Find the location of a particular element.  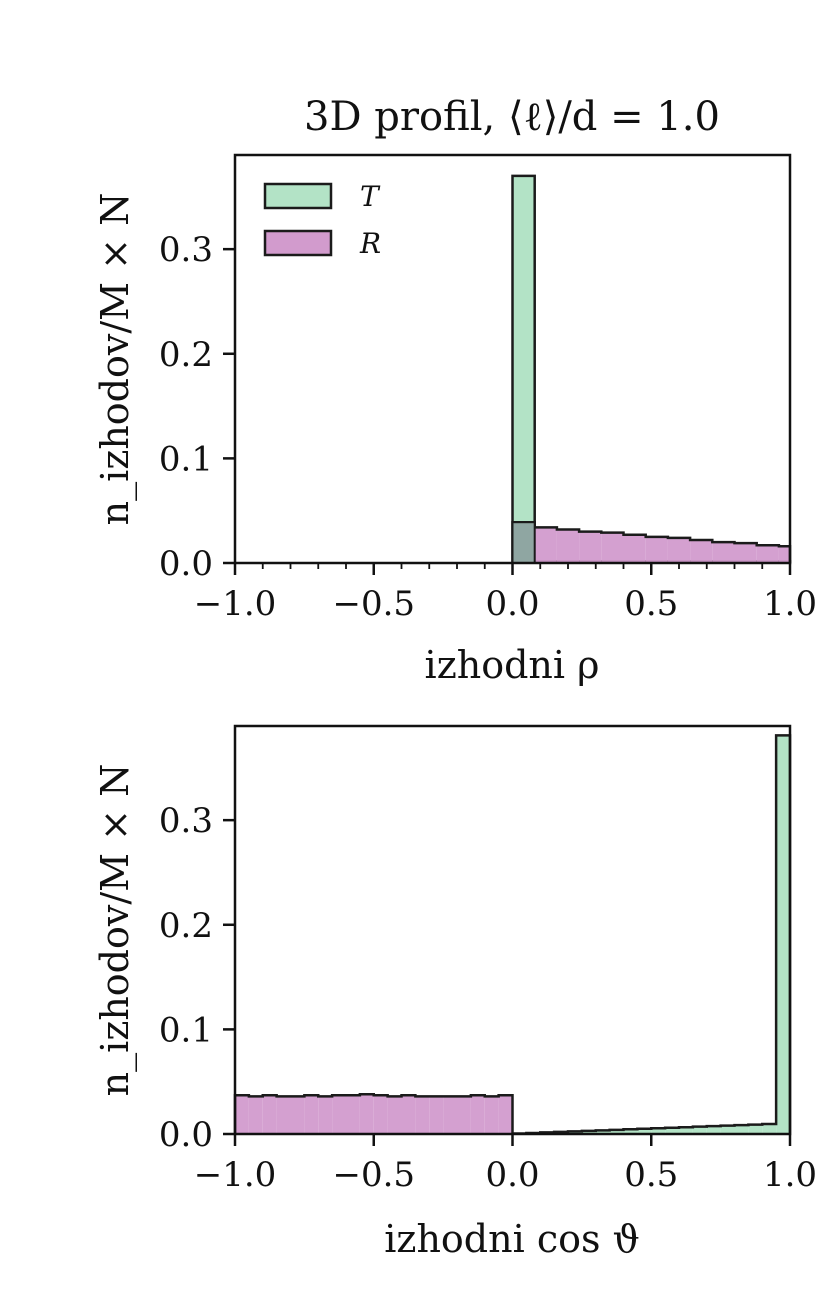

x-axis-label: izhodni cos ϑ is located at coordinates (511, 1239).